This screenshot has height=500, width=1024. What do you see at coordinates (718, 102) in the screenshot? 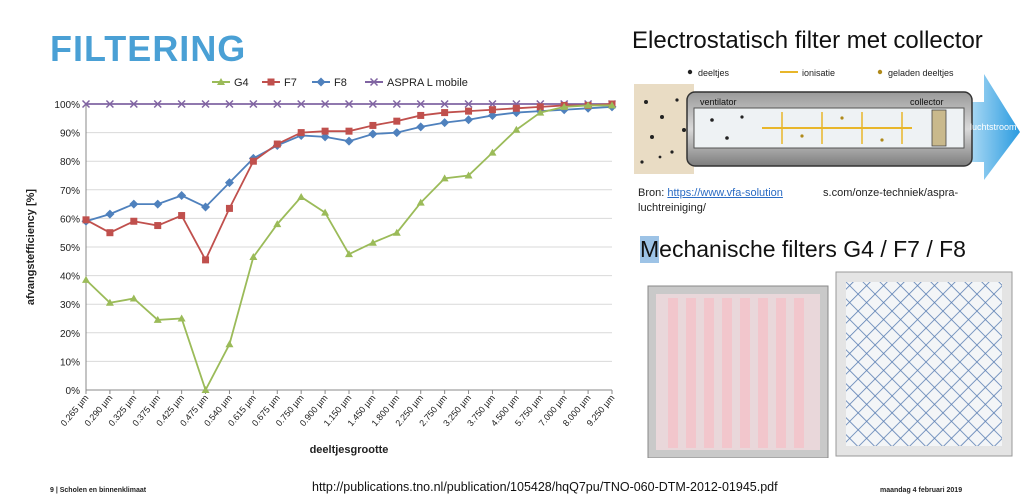
I see `label-fan: ventilator` at bounding box center [718, 102].